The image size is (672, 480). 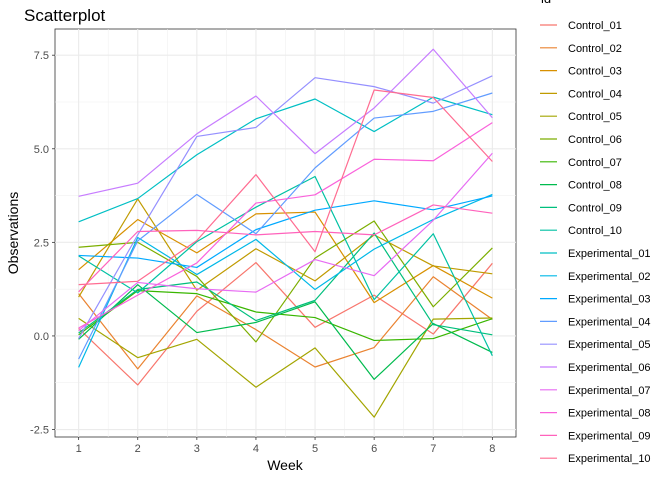 What do you see at coordinates (609, 300) in the screenshot?
I see `legend-label-experimental-03: Experimental_03` at bounding box center [609, 300].